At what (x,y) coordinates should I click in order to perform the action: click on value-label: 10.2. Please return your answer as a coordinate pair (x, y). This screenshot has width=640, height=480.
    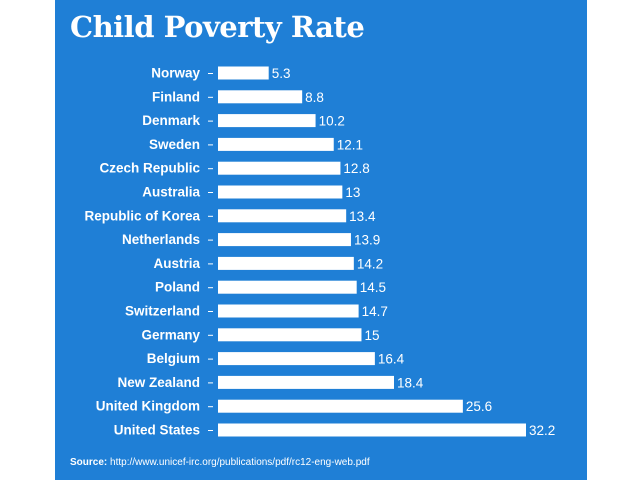
    Looking at the image, I should click on (332, 121).